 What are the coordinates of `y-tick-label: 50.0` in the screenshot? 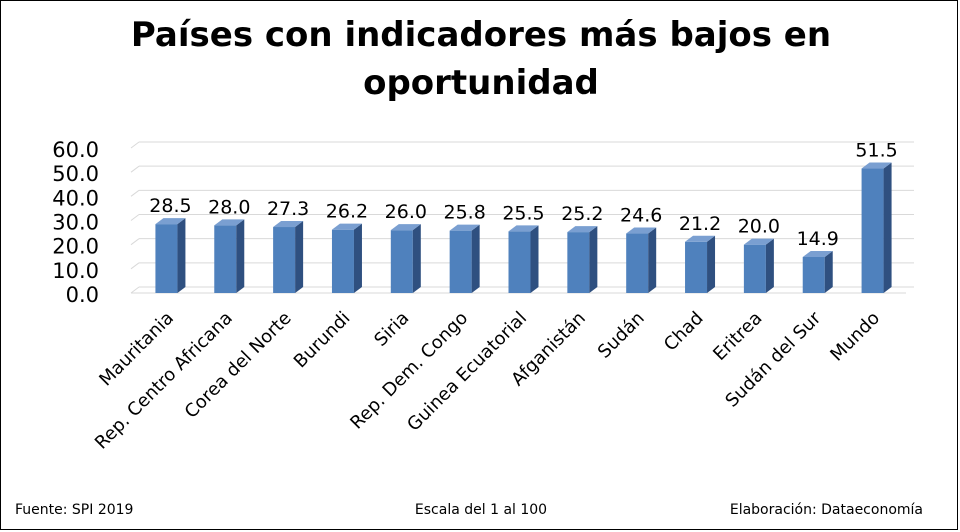 It's located at (75, 174).